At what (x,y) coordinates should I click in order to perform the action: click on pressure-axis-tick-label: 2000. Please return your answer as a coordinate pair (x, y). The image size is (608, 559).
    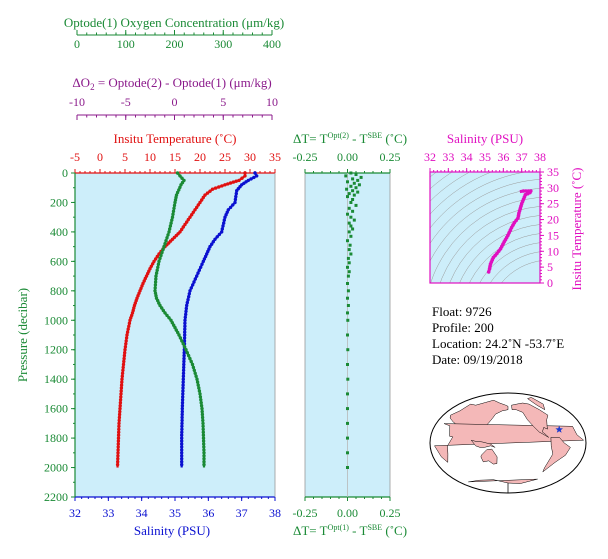
    Looking at the image, I should click on (56, 468).